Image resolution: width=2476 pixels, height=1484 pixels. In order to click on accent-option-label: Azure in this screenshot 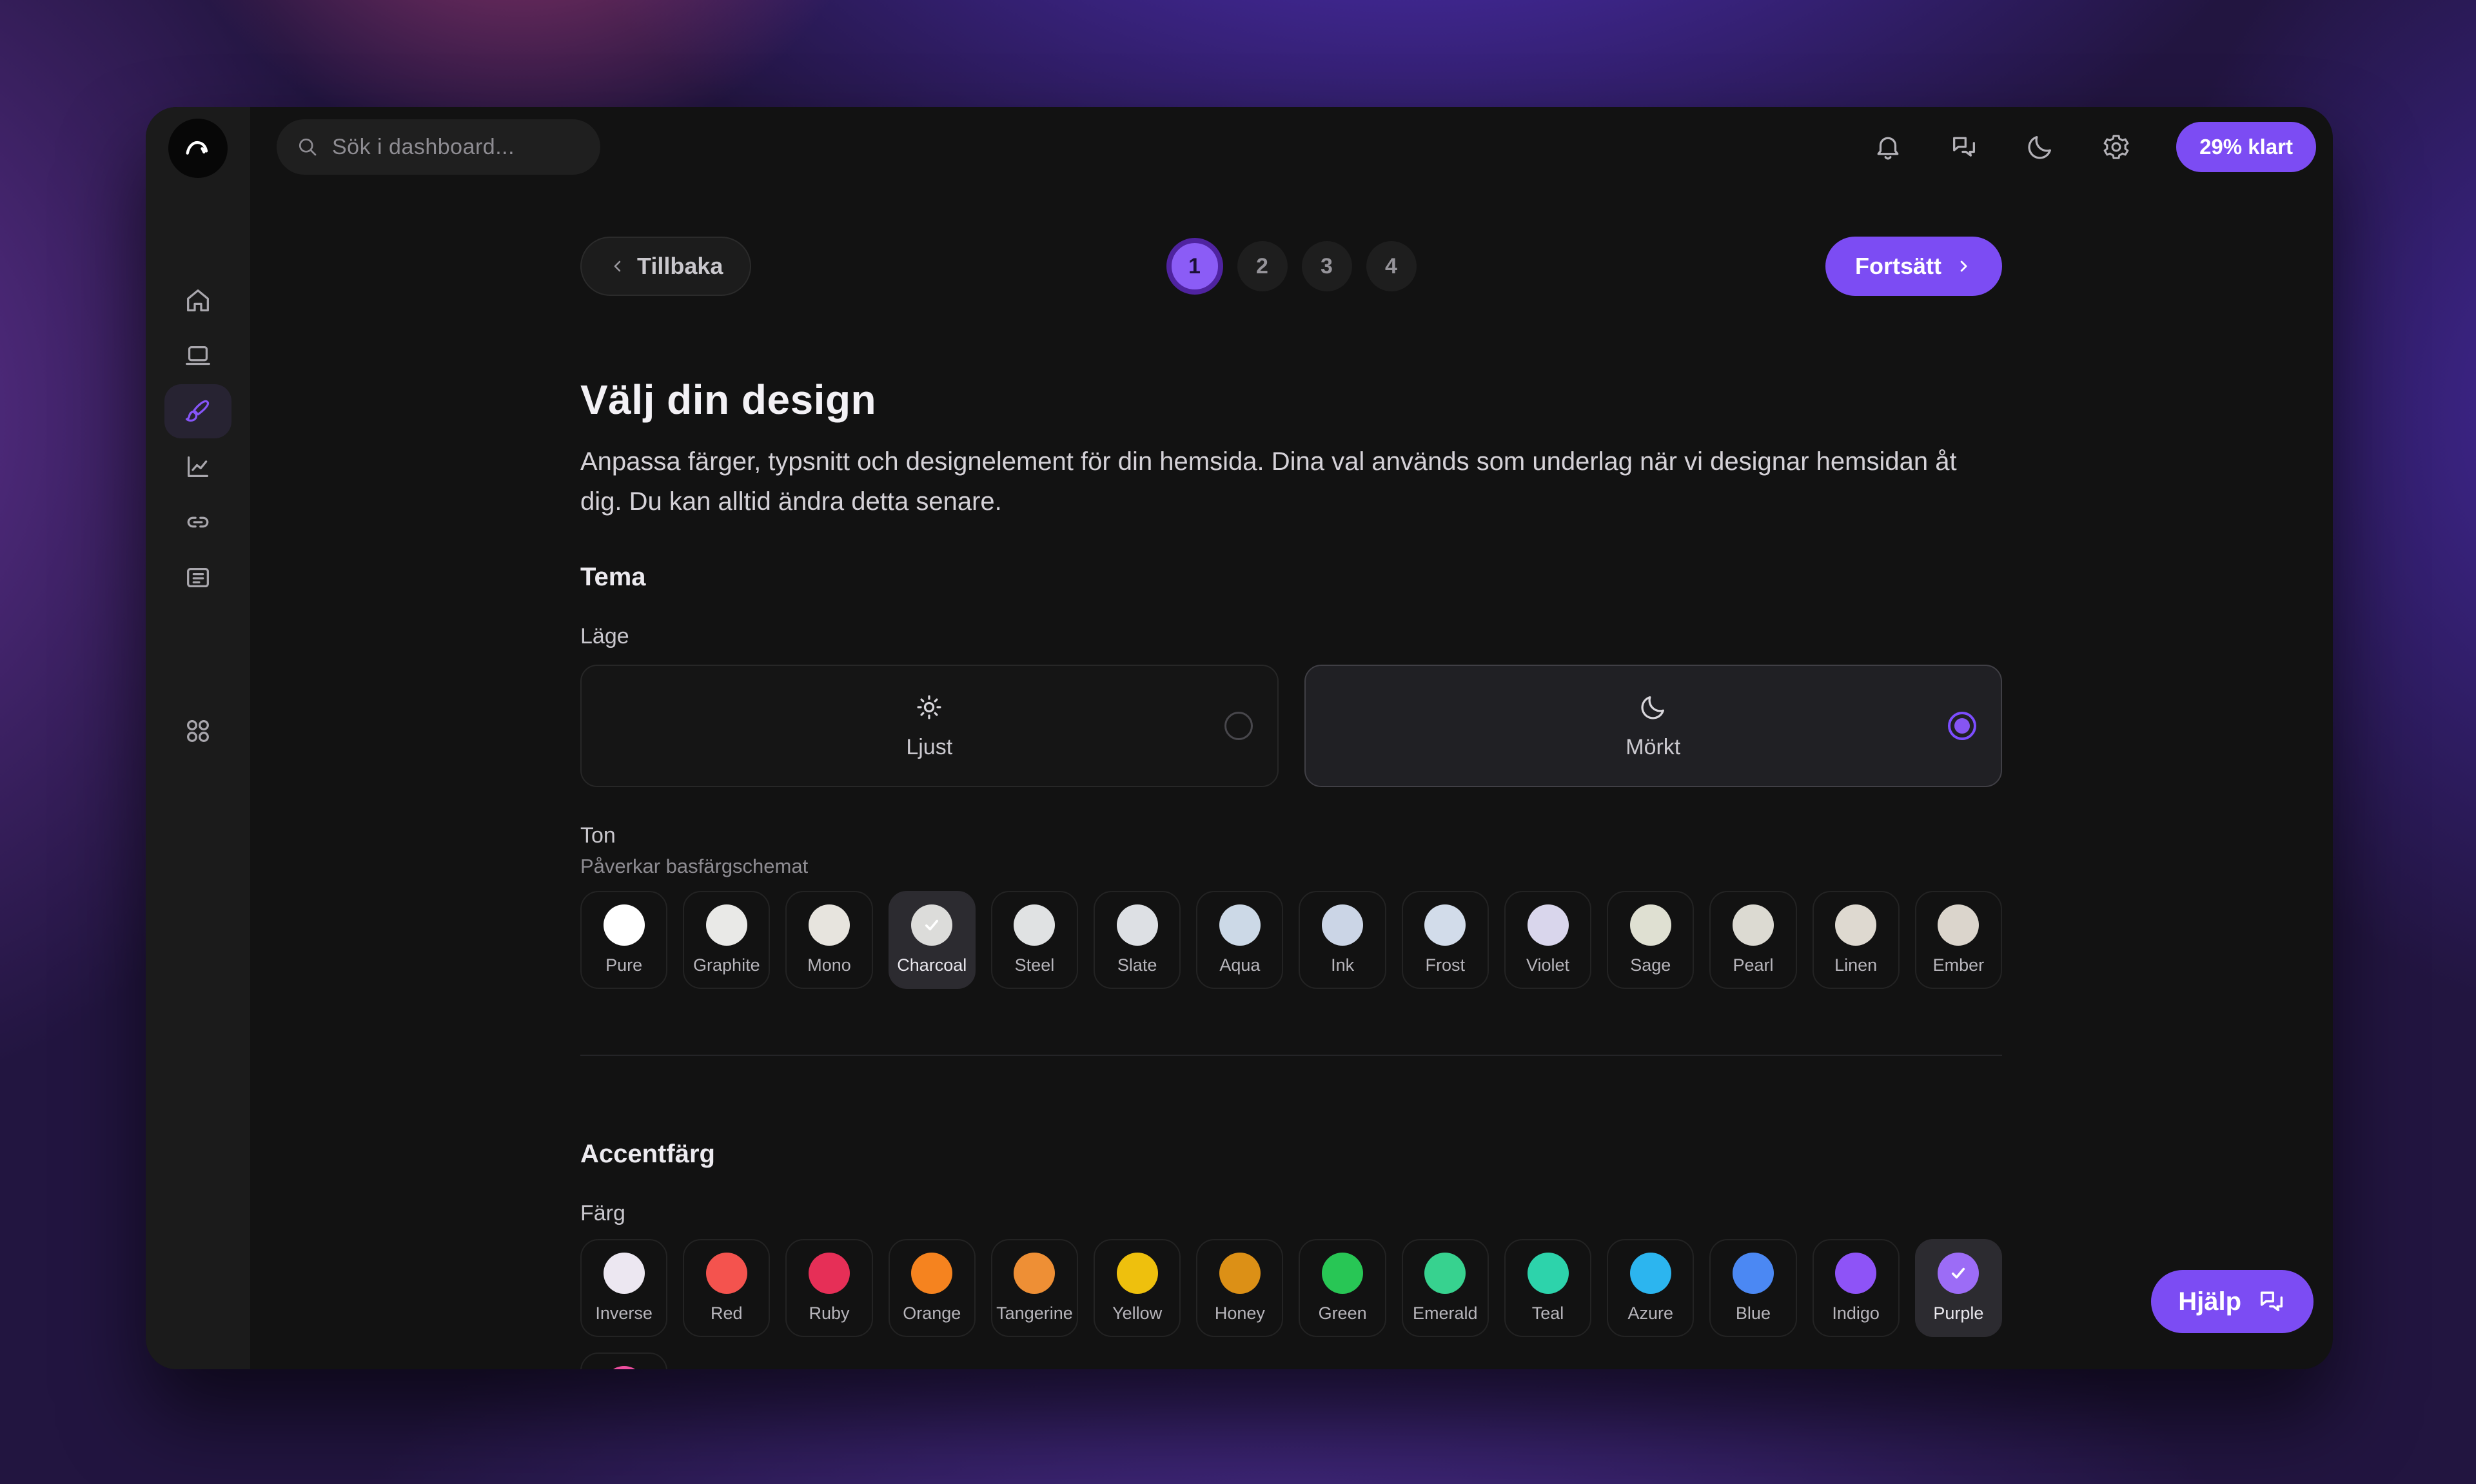, I will do `click(1650, 1313)`.